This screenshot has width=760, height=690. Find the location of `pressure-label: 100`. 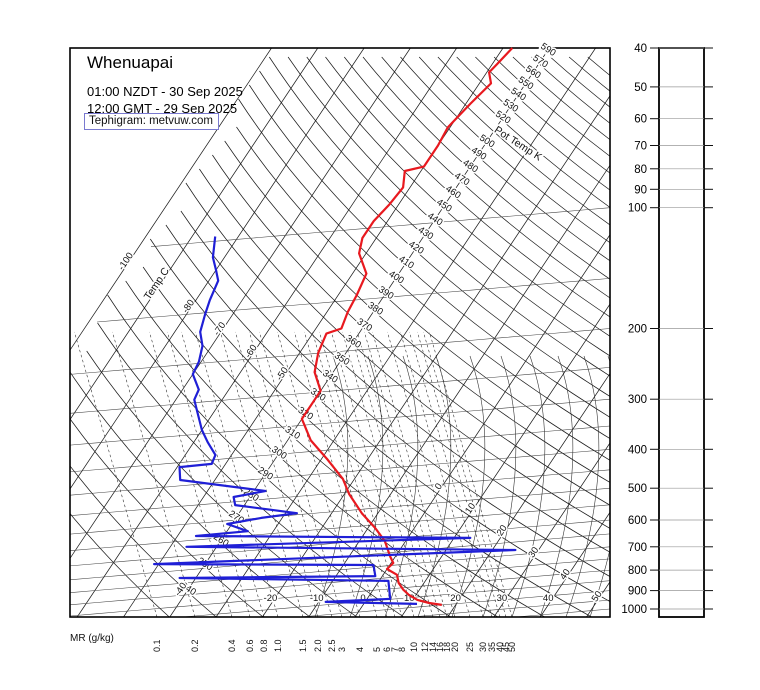

pressure-label: 100 is located at coordinates (637, 209).